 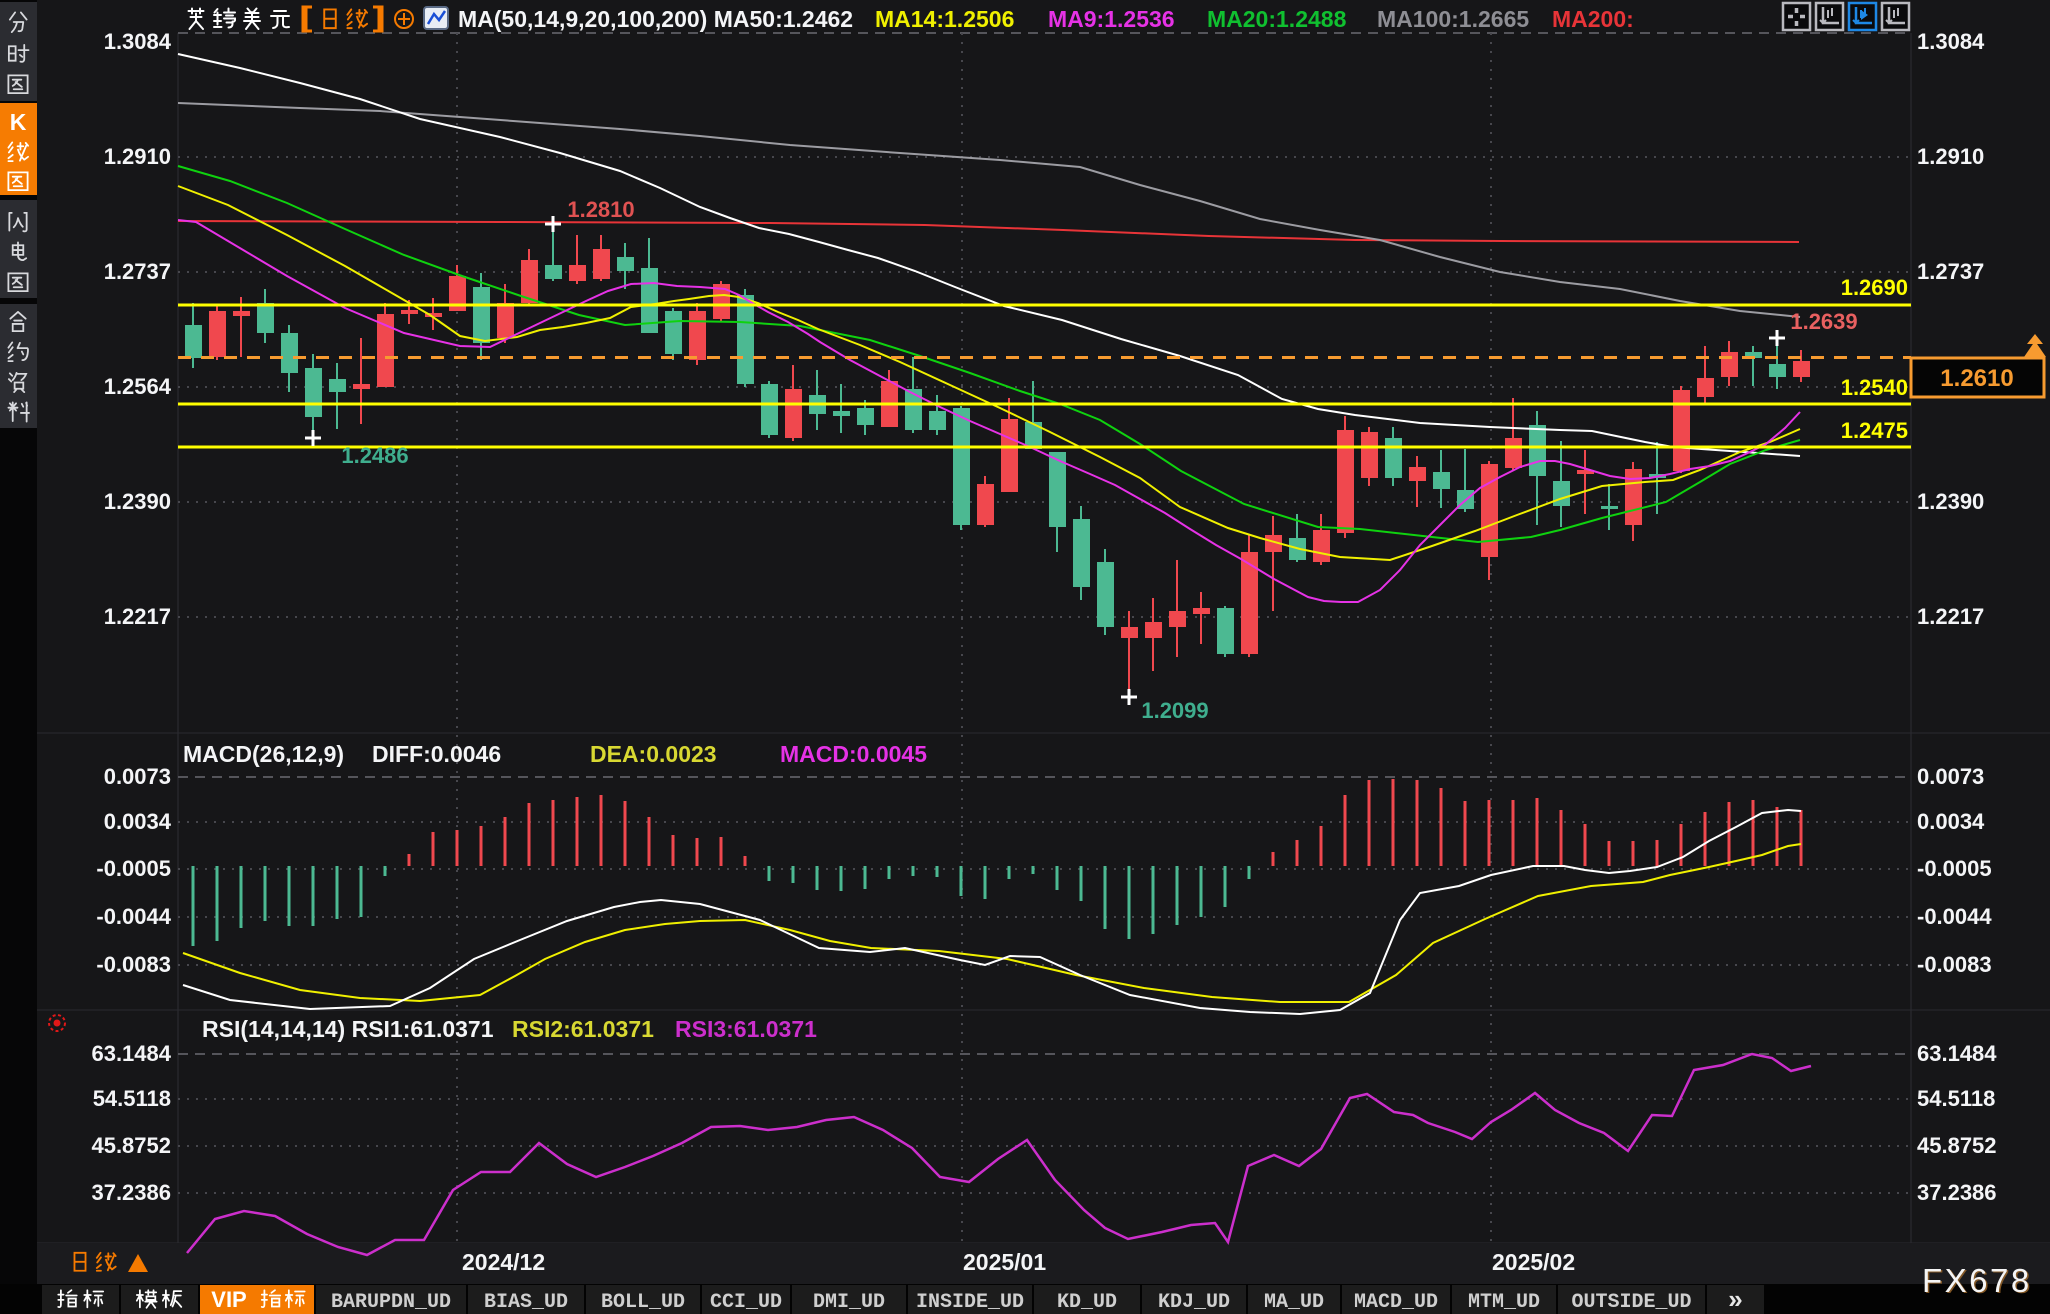 What do you see at coordinates (436, 754) in the screenshot?
I see `svg-text: DIFF:0.0046` at bounding box center [436, 754].